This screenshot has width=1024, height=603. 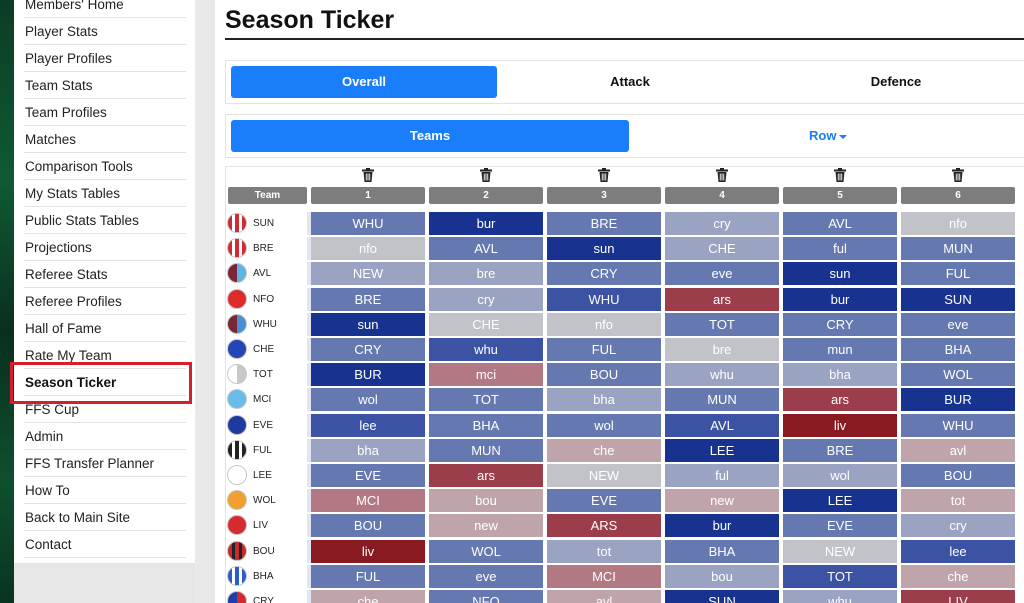 I want to click on column-header-3: 3, so click(x=604, y=195).